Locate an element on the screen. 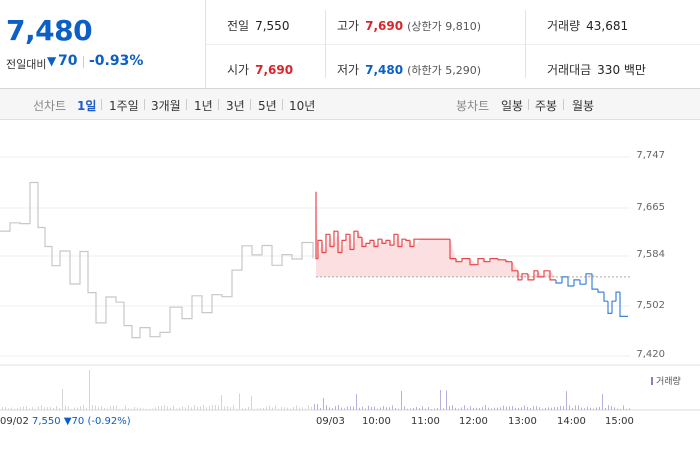 The height and width of the screenshot is (450, 700). open-cell: 시가 7,690 is located at coordinates (260, 69).